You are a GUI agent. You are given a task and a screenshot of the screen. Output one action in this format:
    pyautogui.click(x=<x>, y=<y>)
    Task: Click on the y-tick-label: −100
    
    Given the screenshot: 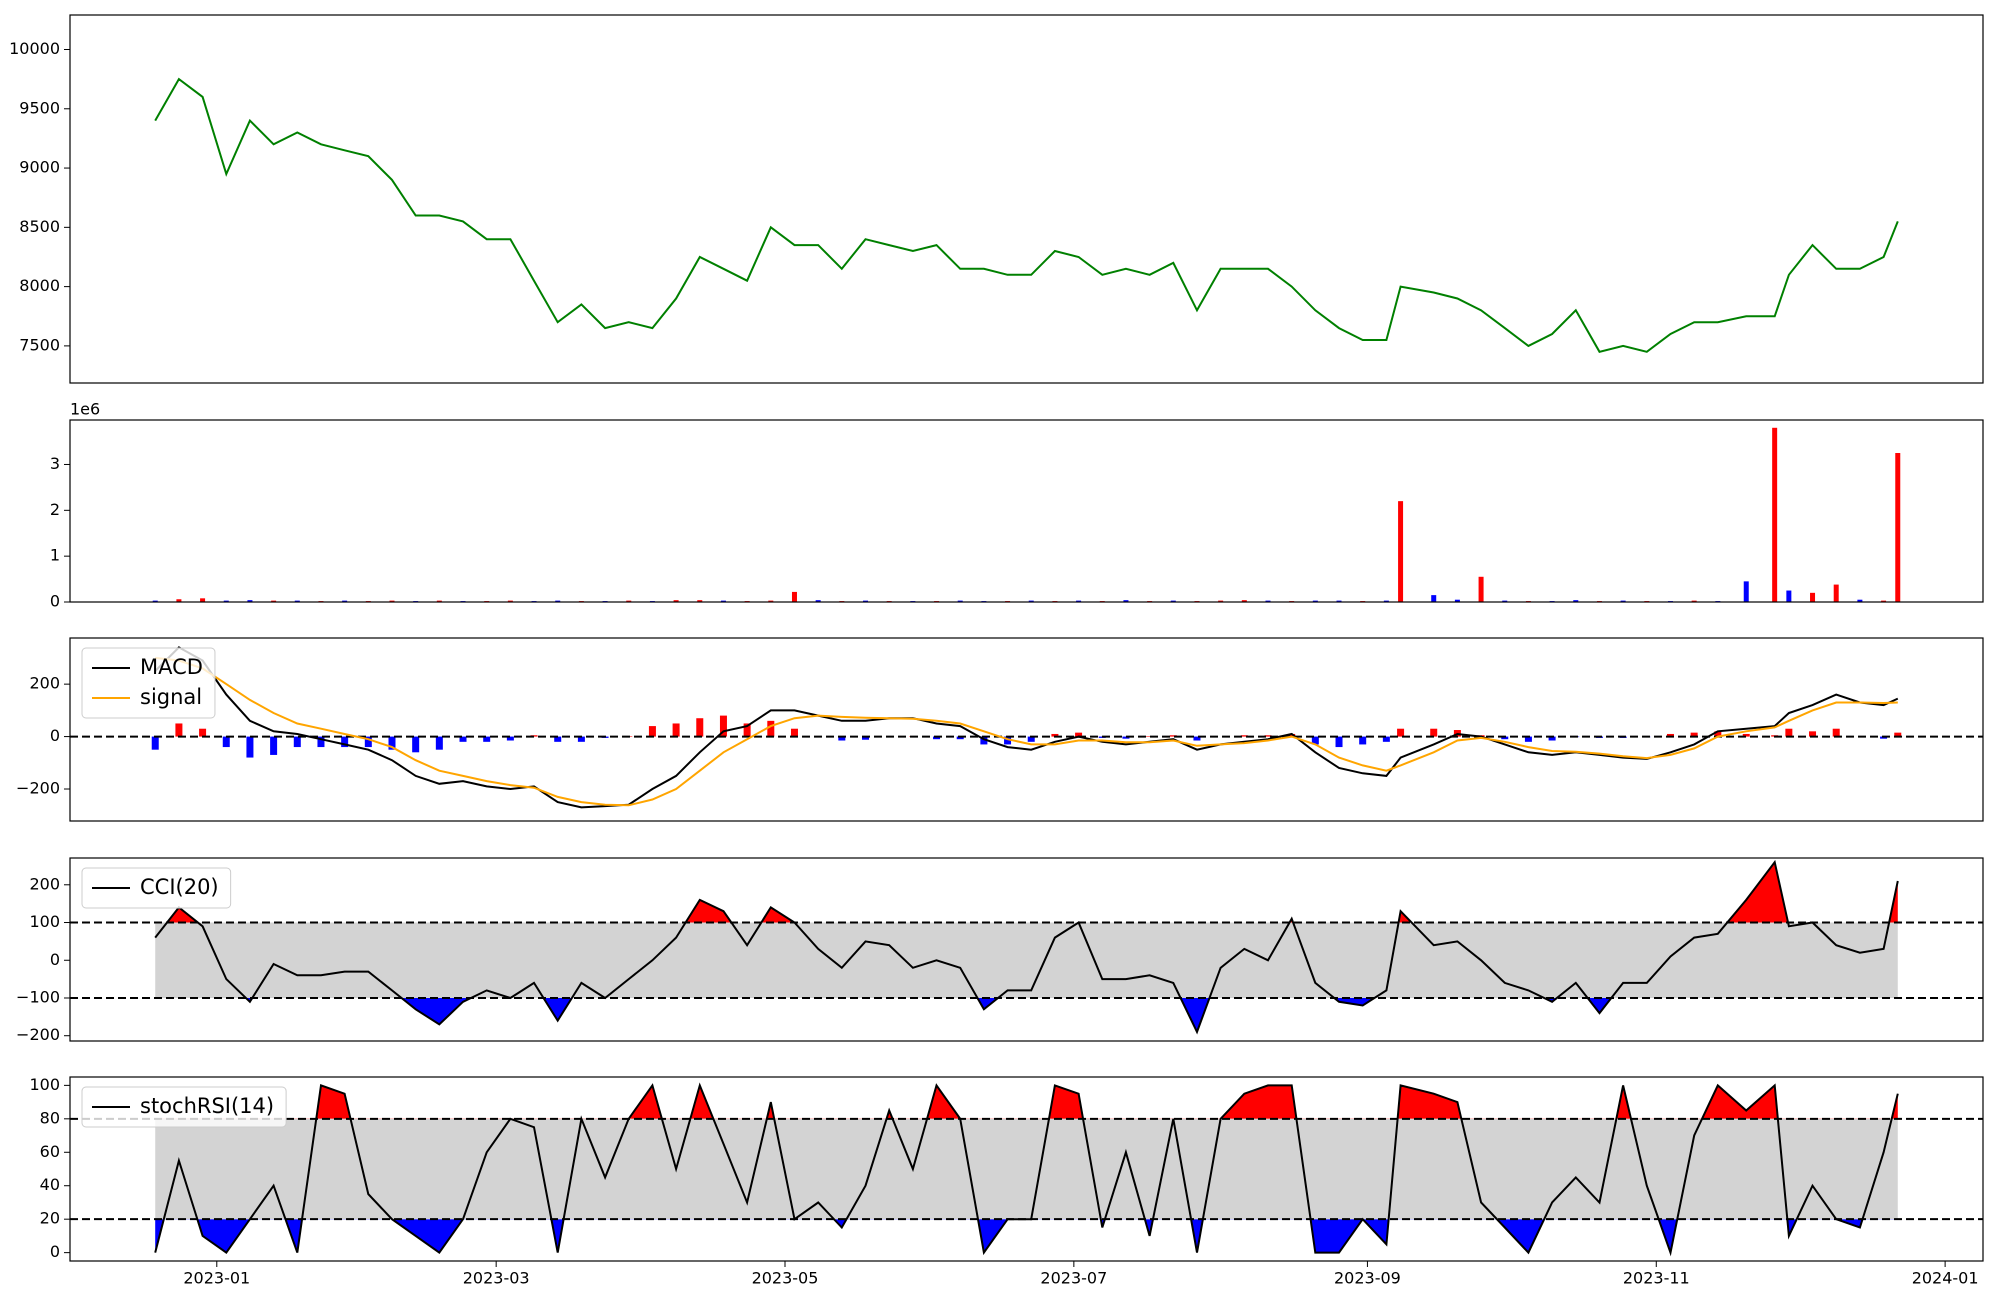 What is the action you would take?
    pyautogui.click(x=38, y=996)
    